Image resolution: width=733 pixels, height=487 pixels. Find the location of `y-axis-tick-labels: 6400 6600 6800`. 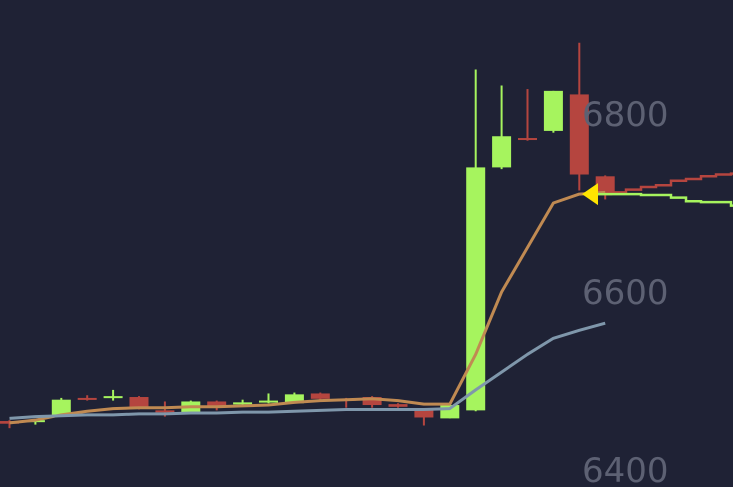

y-axis-tick-labels: 6400 6600 6800 is located at coordinates (625, 291).